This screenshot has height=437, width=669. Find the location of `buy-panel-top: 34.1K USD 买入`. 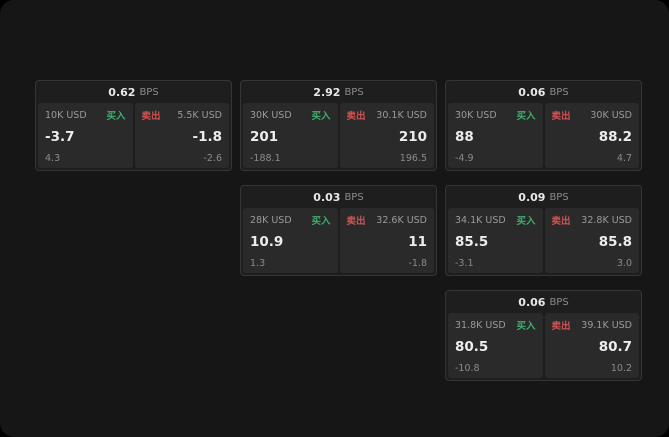

buy-panel-top: 34.1K USD 买入 is located at coordinates (495, 220).